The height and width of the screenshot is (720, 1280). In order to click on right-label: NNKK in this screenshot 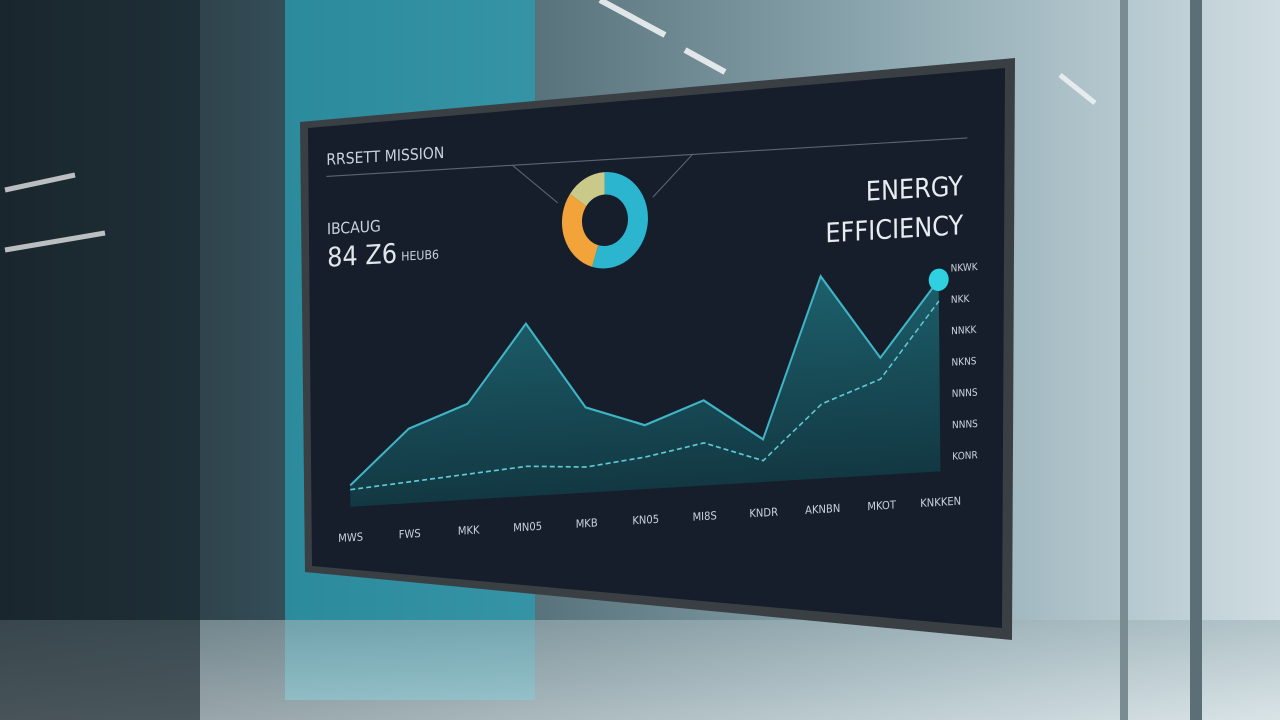, I will do `click(964, 330)`.